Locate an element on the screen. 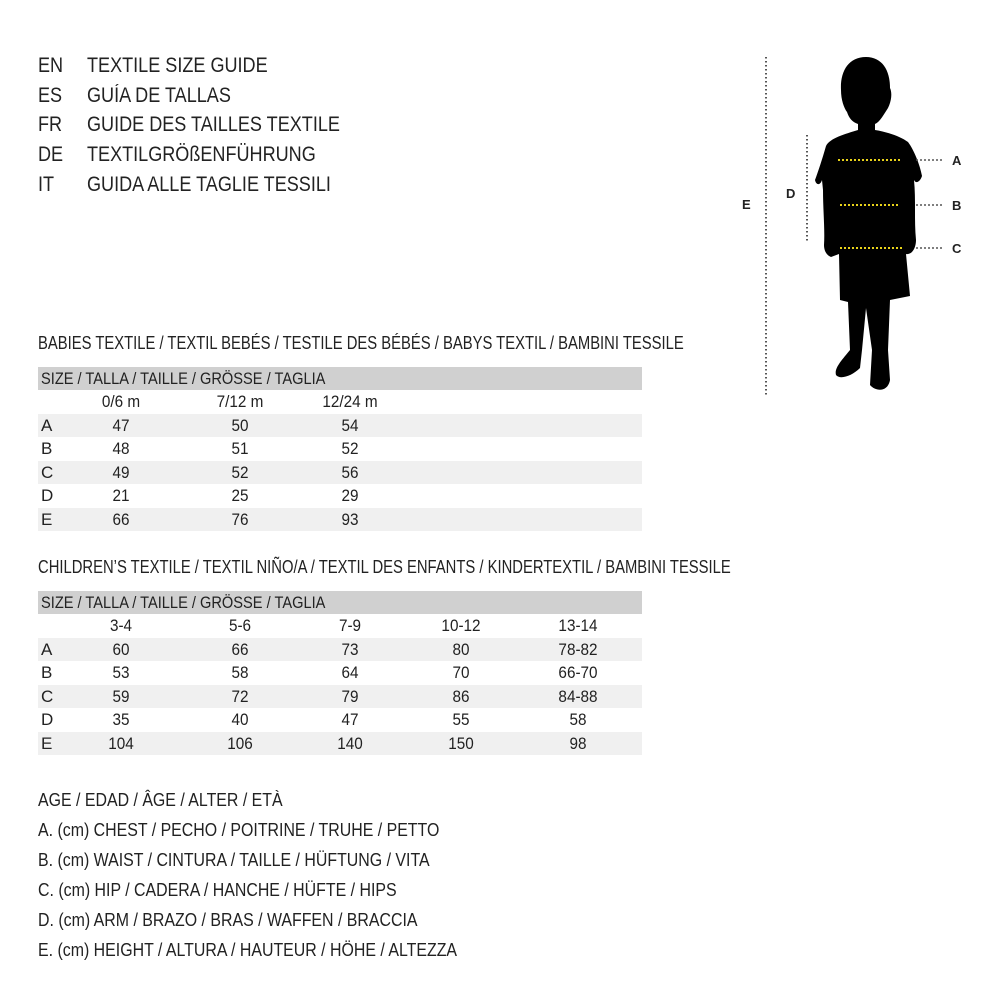 This screenshot has width=1000, height=1000. table-cell: 104 is located at coordinates (121, 743).